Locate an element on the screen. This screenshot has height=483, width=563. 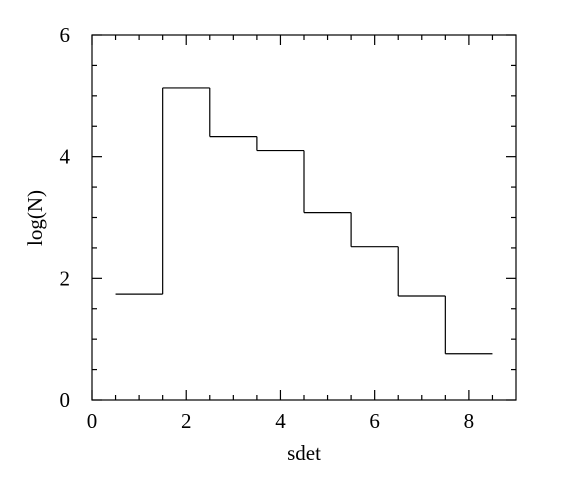
y-tick-label: 4 is located at coordinates (65, 157).